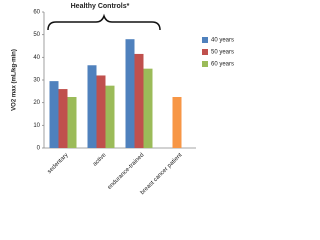 Image resolution: width=320 pixels, height=240 pixels. Describe the element at coordinates (162, 174) in the screenshot. I see `x-tick-label: breast cancer patient` at that location.